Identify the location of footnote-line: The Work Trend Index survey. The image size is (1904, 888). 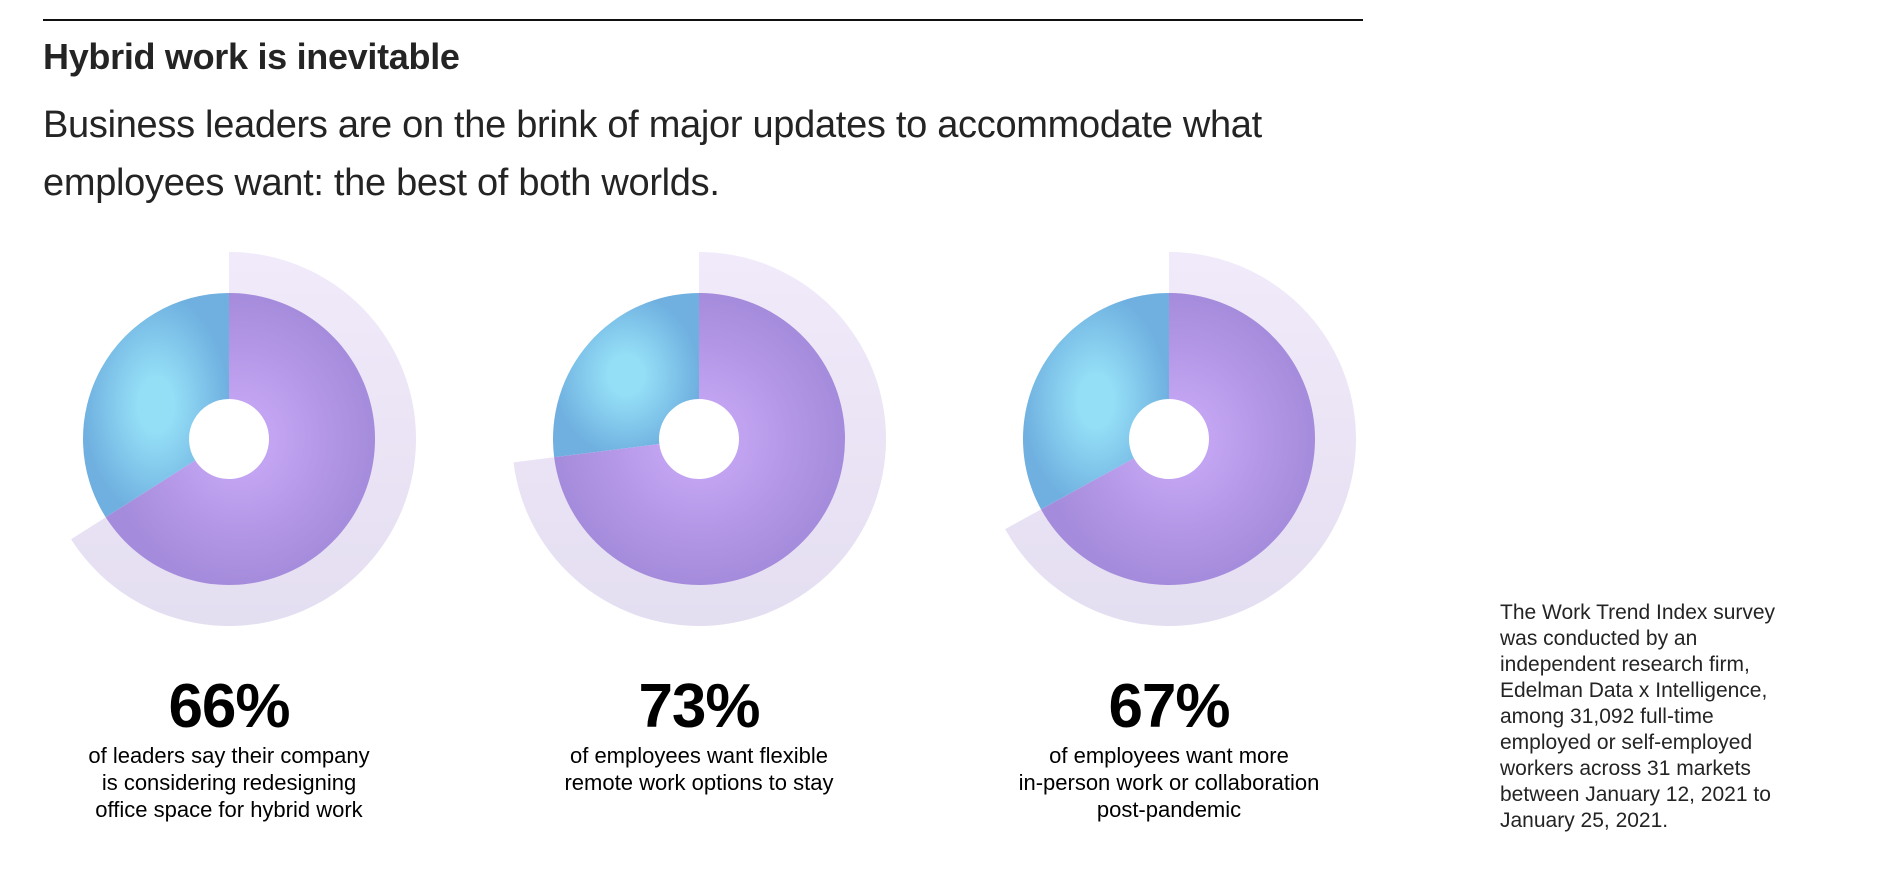
(1638, 612).